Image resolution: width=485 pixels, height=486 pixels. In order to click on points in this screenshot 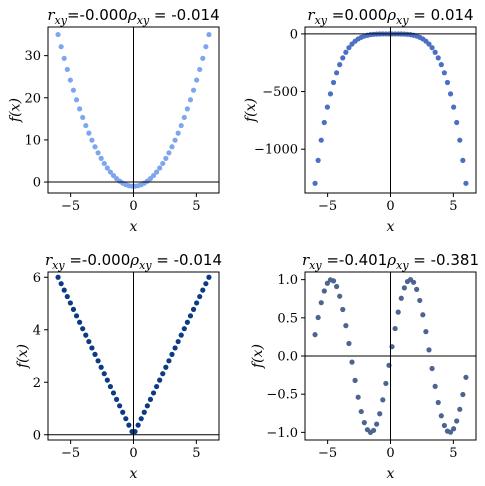, I will do `click(133, 110)`.